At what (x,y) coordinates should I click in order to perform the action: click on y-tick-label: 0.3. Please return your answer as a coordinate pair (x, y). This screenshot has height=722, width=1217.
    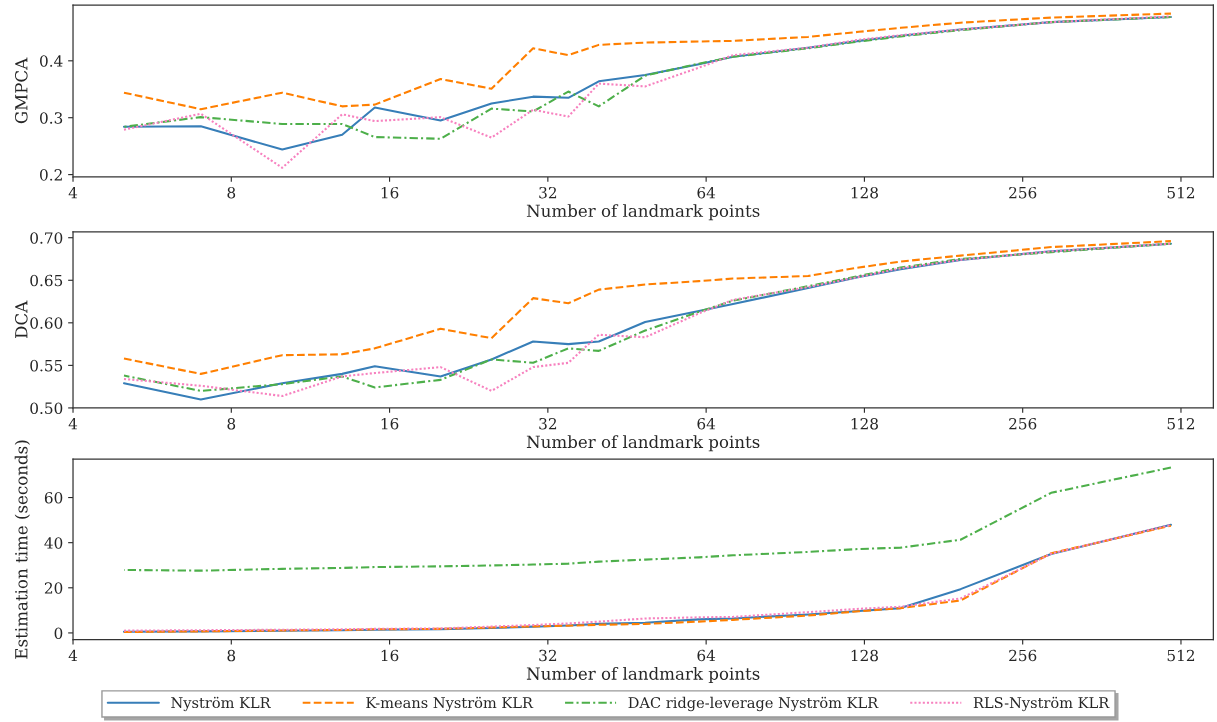
    Looking at the image, I should click on (51, 118).